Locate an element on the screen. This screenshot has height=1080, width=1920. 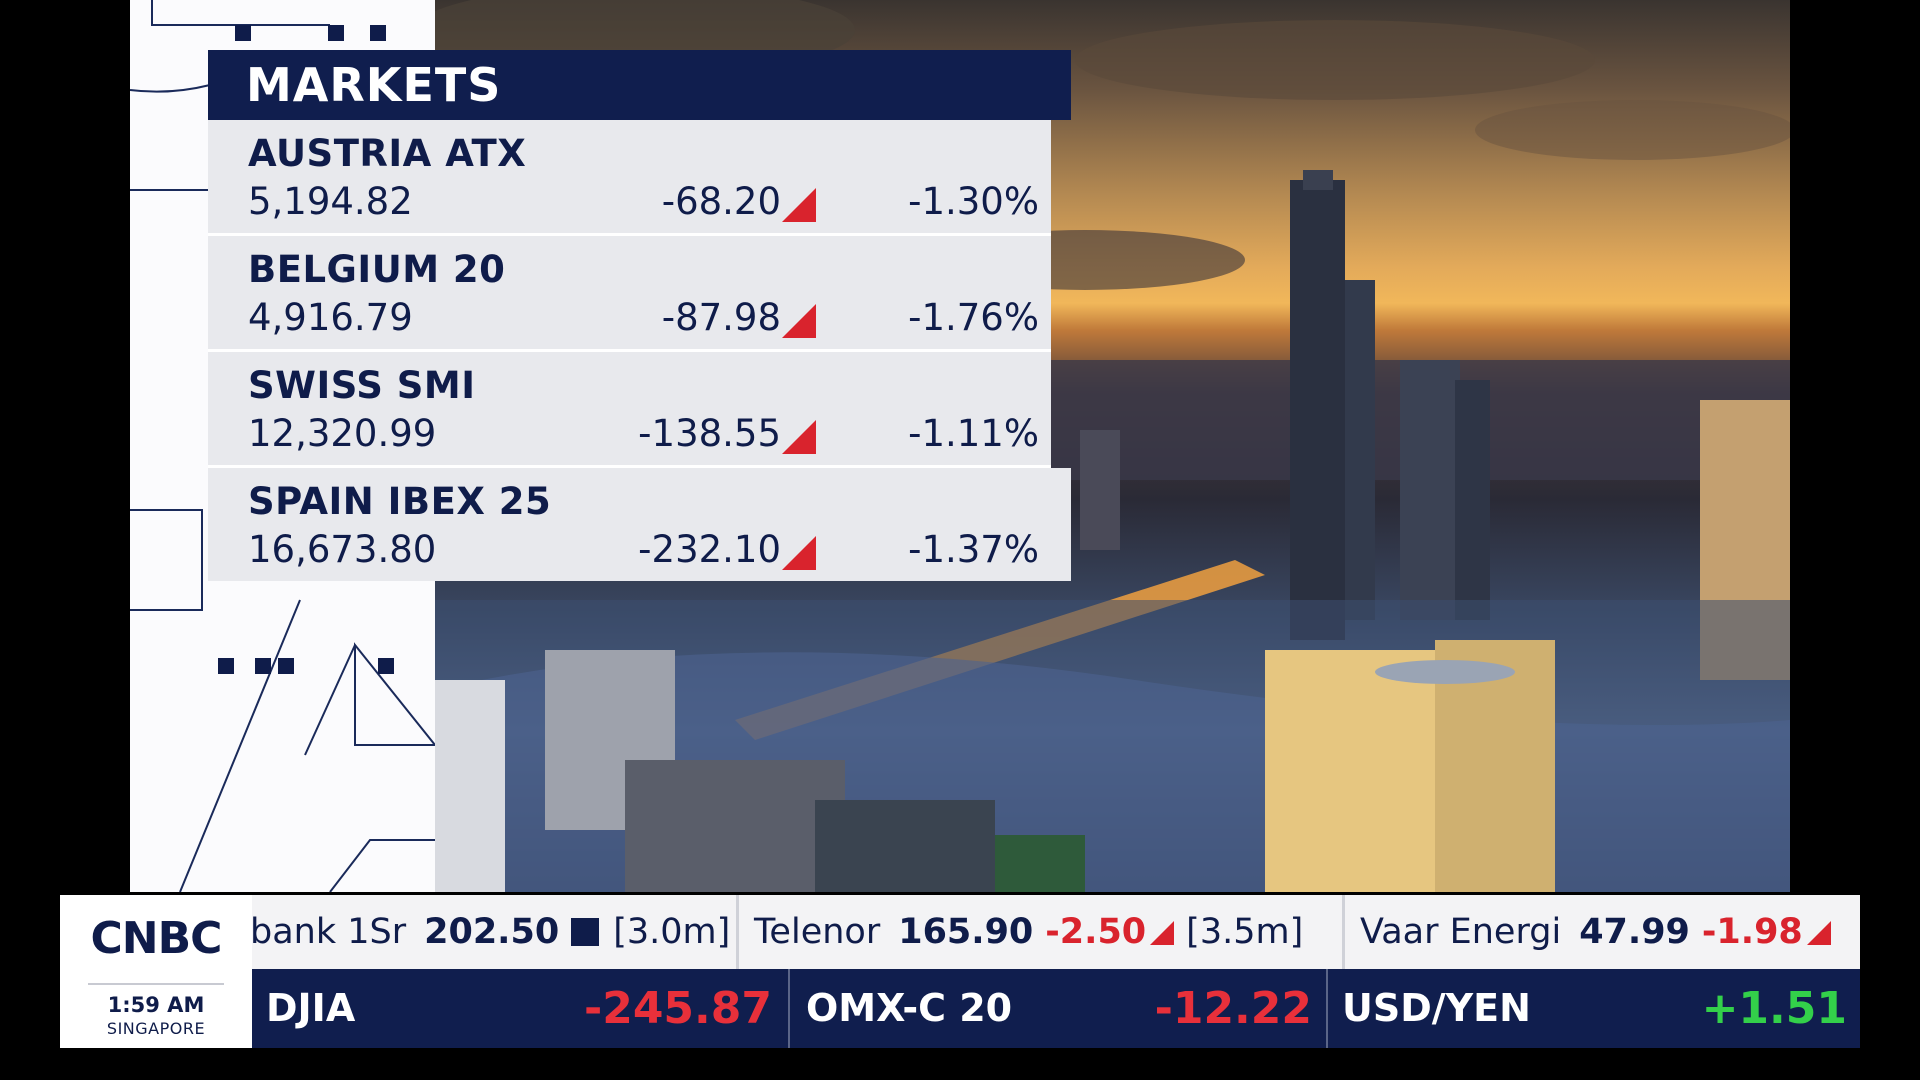
ticker-item: Telenor 165.90 -2.50 [3.5m] is located at coordinates (1028, 932).